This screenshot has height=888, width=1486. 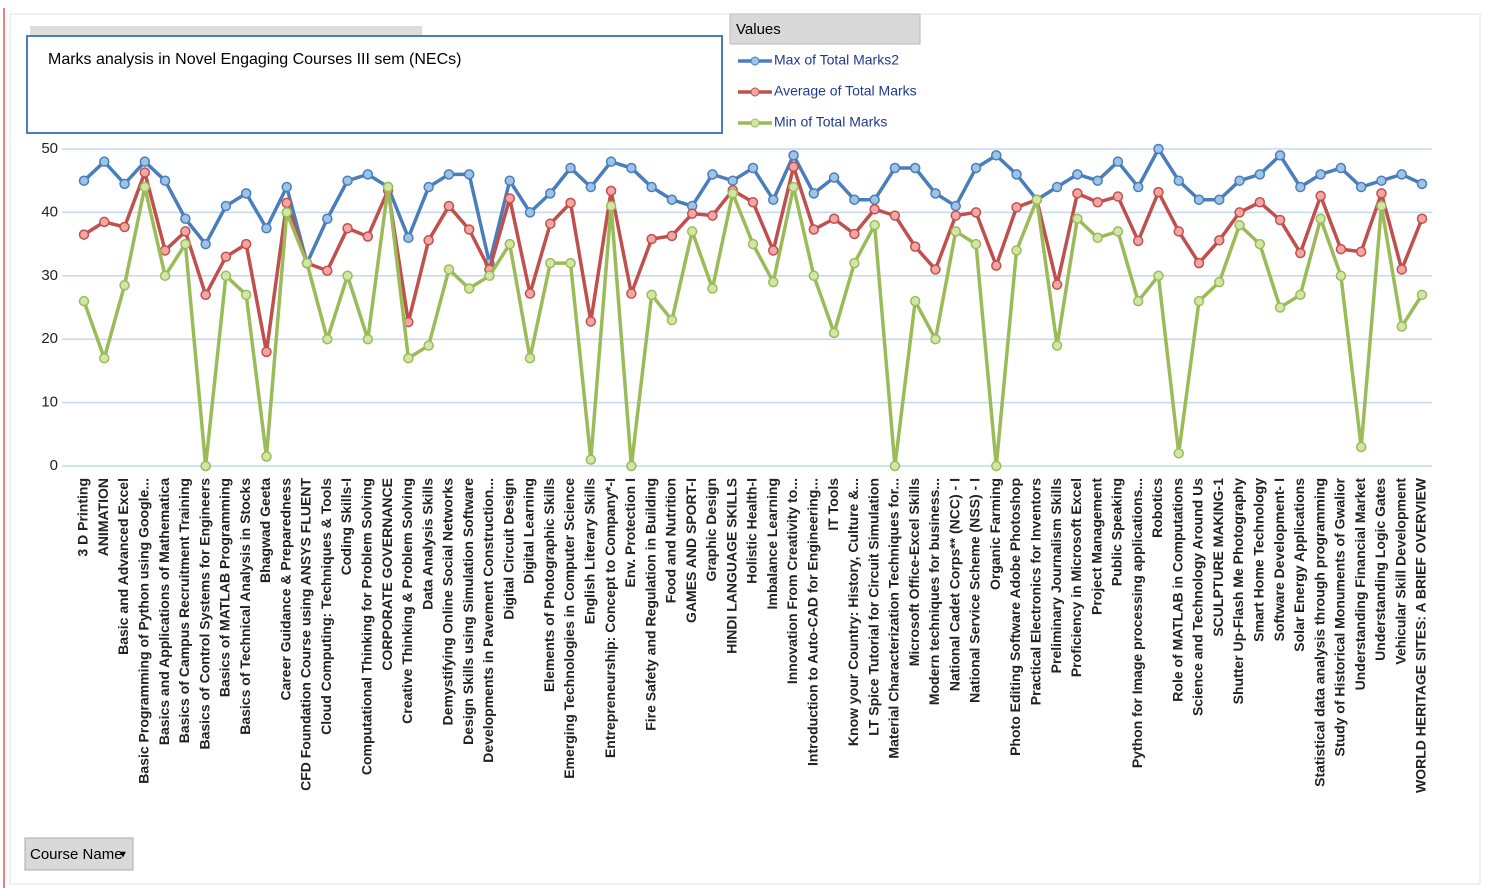 I want to click on x-tick-label: Digital Circuit Design, so click(x=508, y=549).